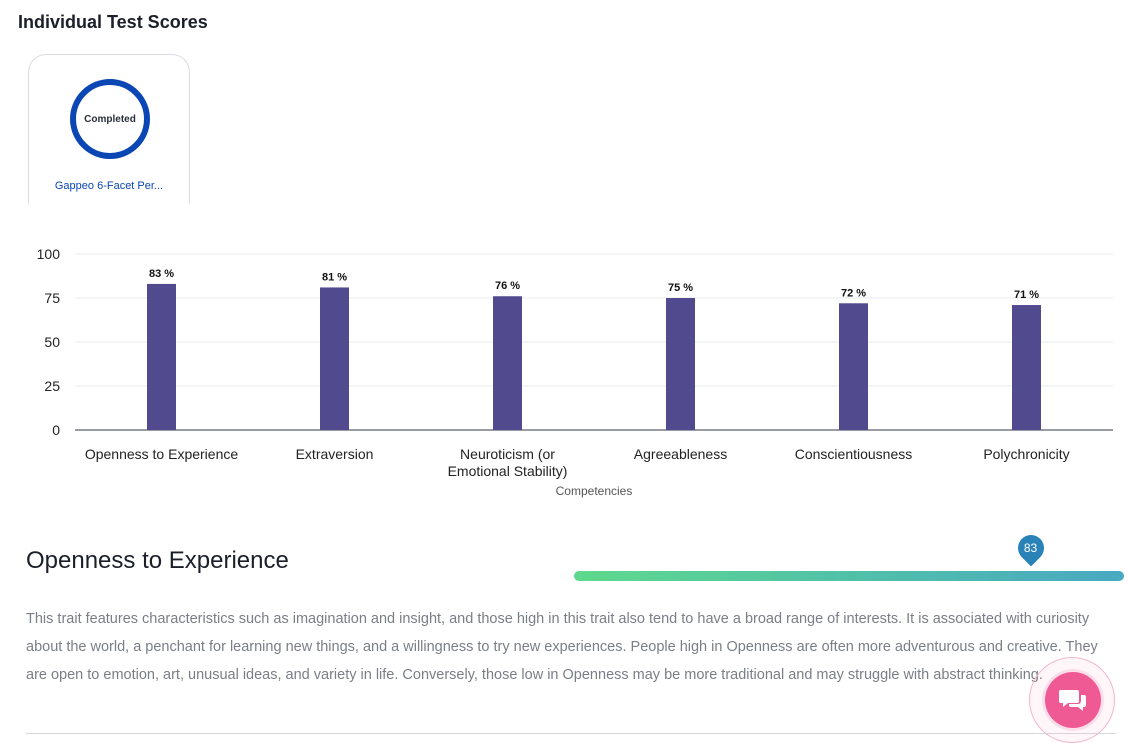  I want to click on status-text: Completed, so click(110, 119).